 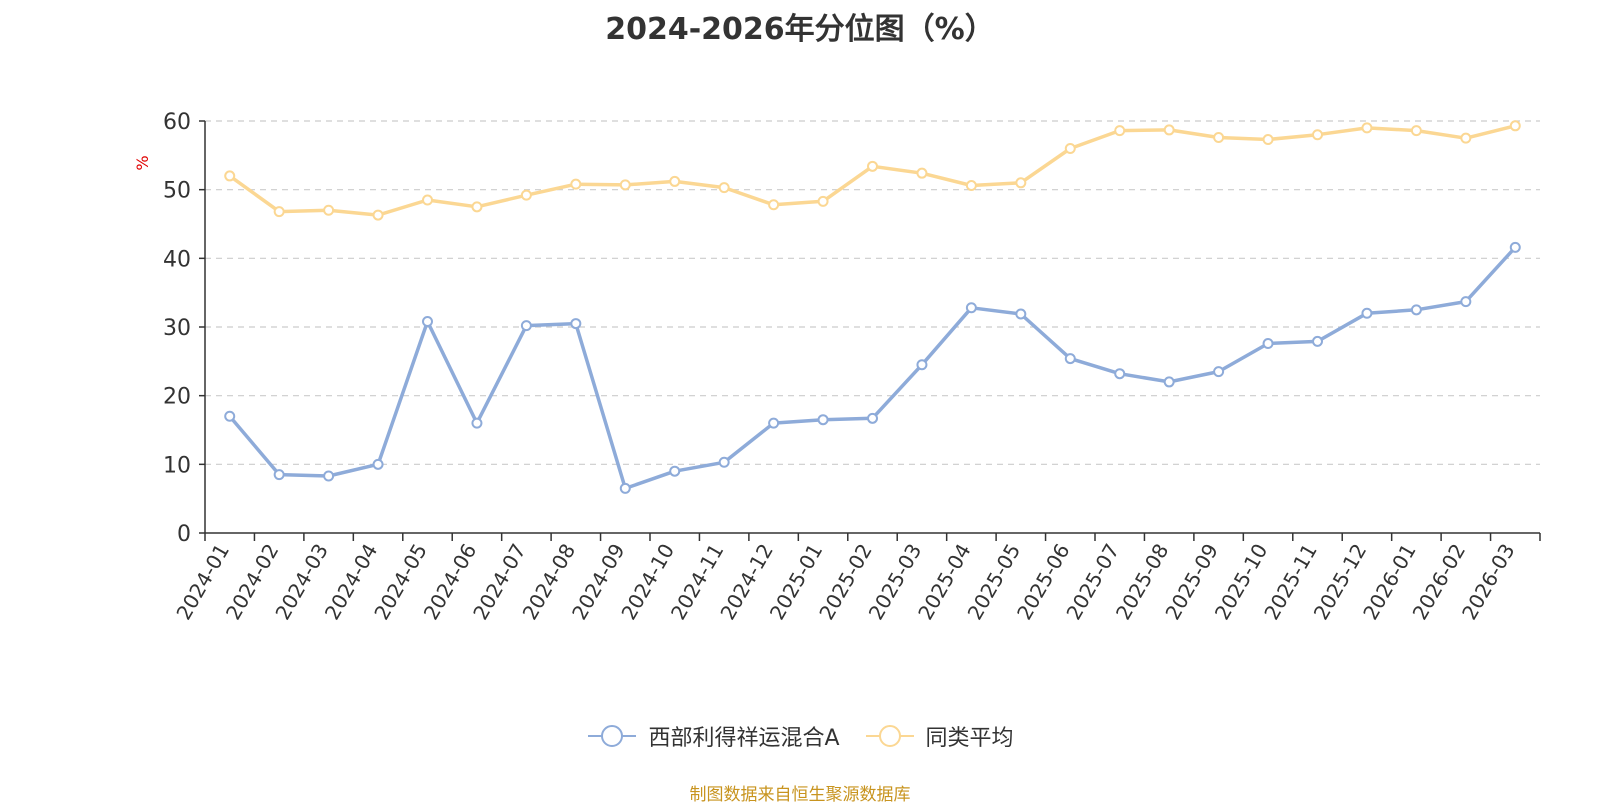 I want to click on y-tick-label: 30, so click(x=177, y=328).